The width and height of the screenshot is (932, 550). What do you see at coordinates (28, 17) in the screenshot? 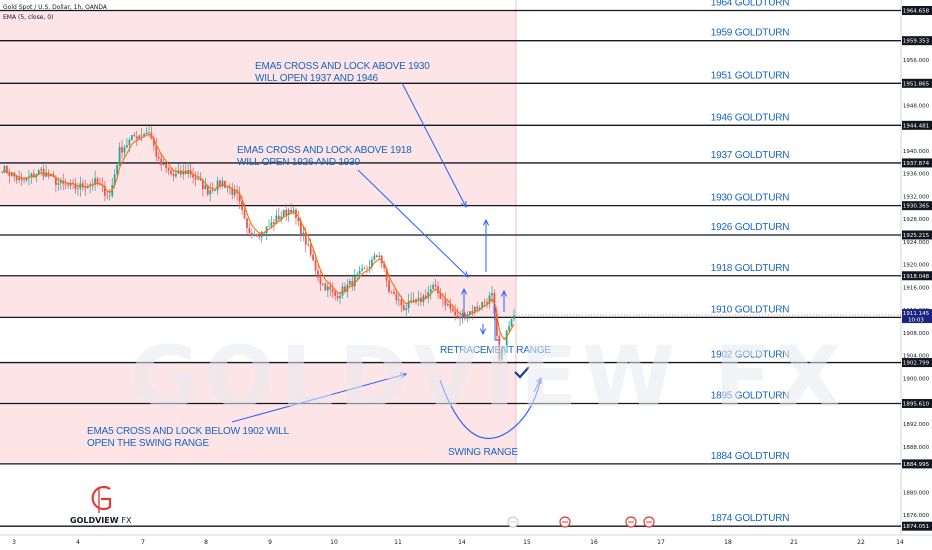
I see `ema-indicator-label: EMA (5, close, 0)` at bounding box center [28, 17].